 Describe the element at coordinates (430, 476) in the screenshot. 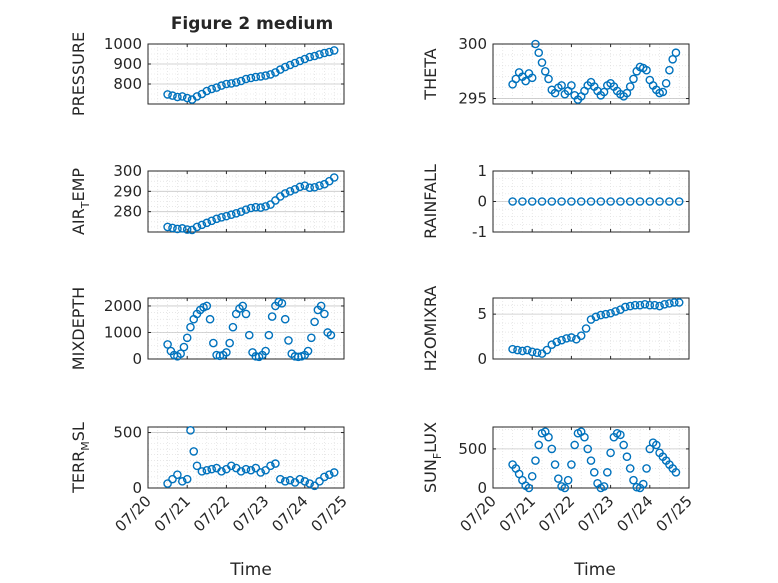

I see `y-axis-label-part: SUN` at that location.